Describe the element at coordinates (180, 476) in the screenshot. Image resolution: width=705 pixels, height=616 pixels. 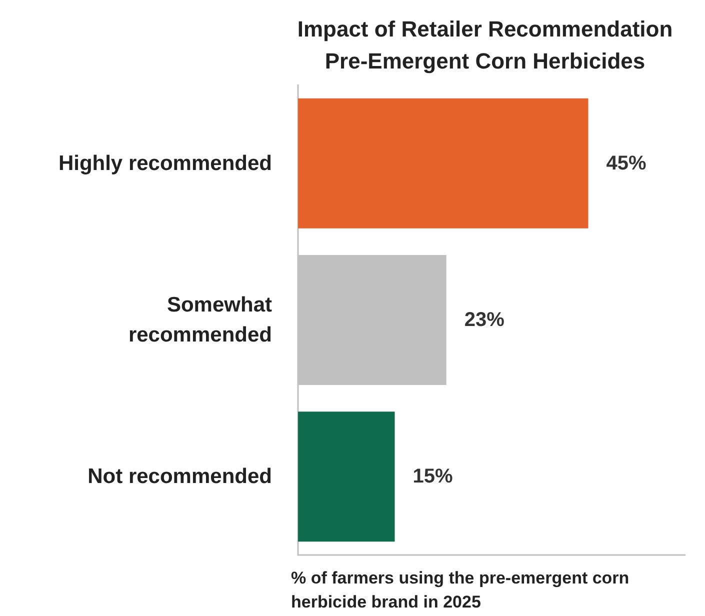
I see `y-tick-label: Not recommended` at that location.